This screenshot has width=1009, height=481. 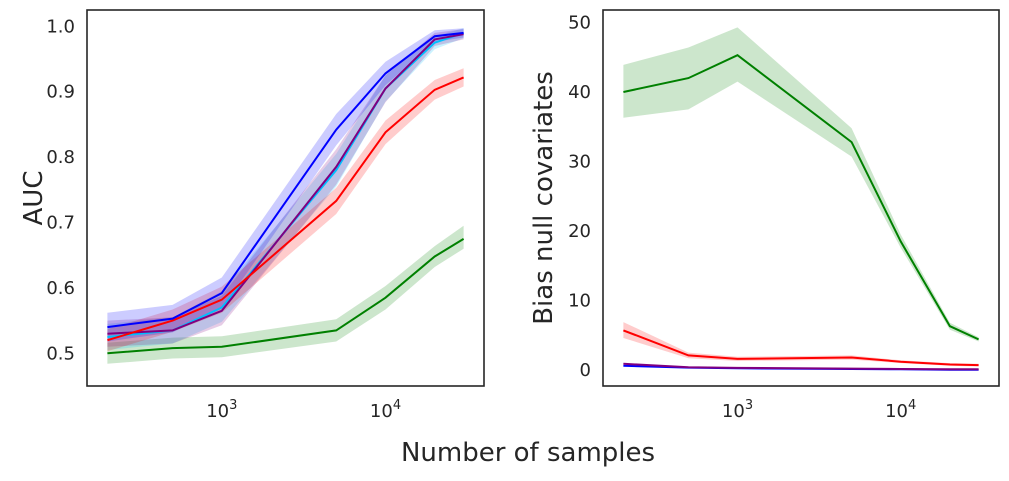 What do you see at coordinates (34, 198) in the screenshot?
I see `y-axis-title: AUC` at bounding box center [34, 198].